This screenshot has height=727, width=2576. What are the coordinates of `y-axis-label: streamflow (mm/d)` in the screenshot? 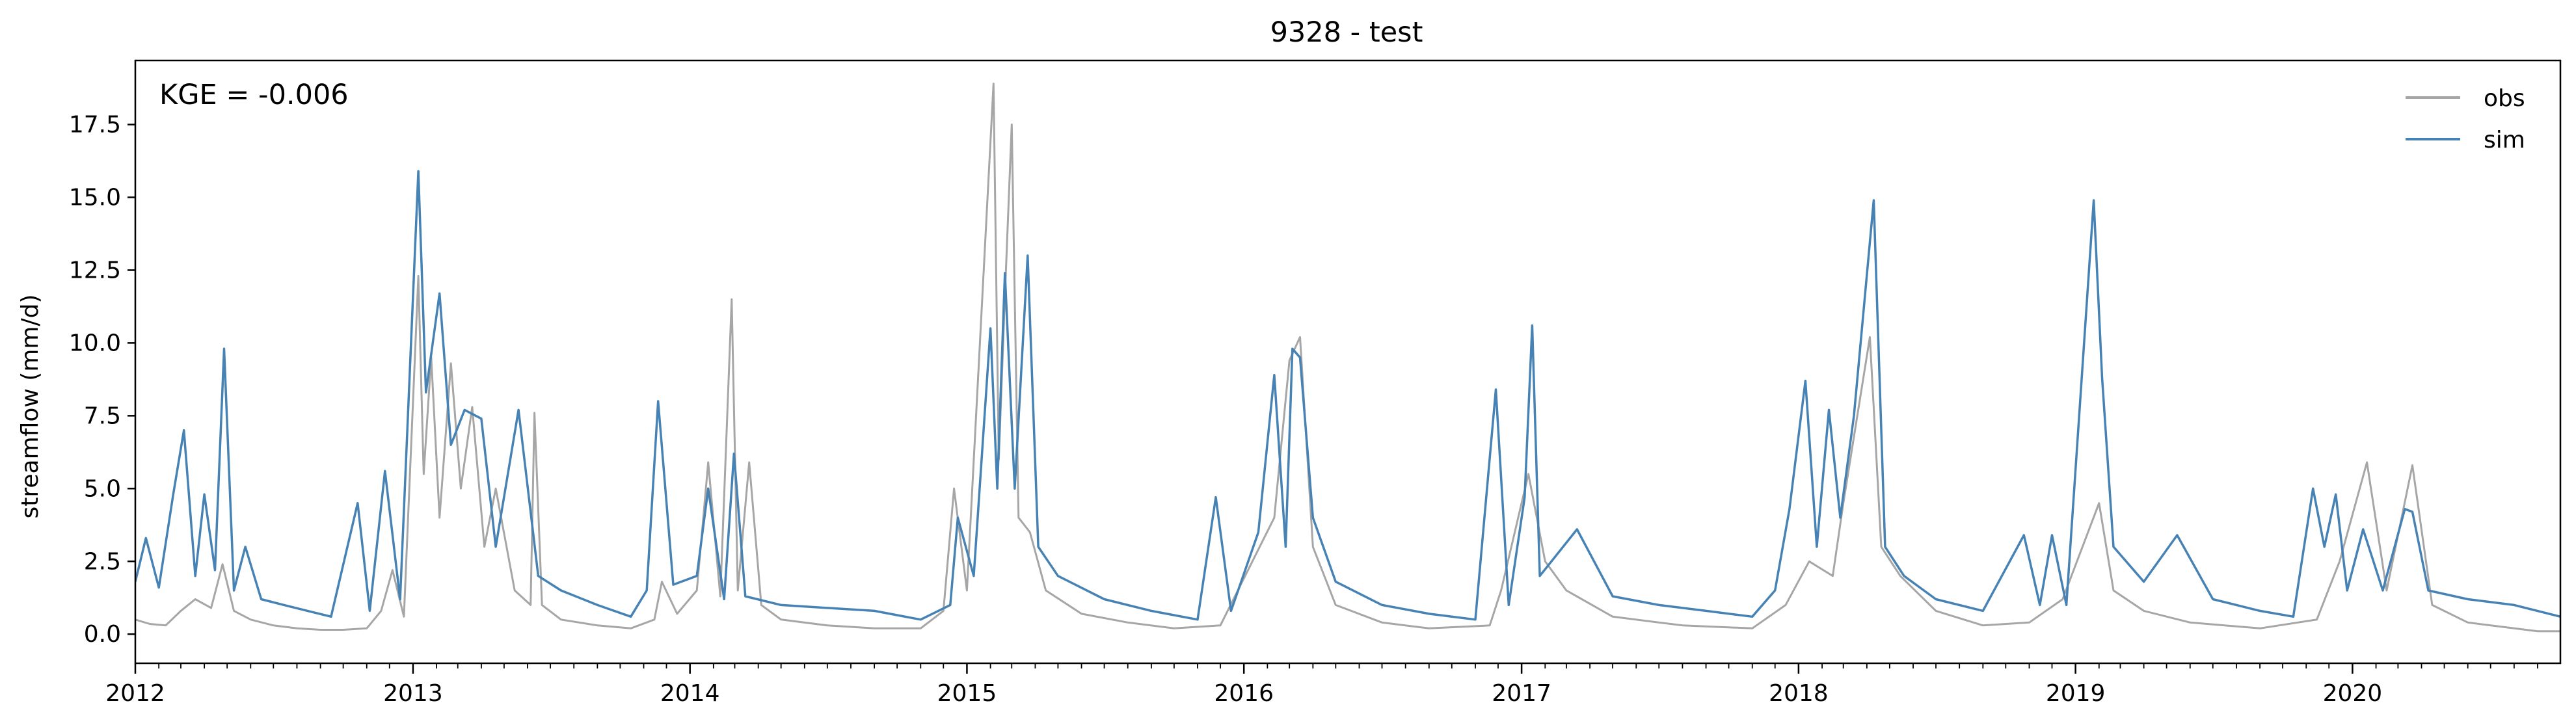 It's located at (30, 407).